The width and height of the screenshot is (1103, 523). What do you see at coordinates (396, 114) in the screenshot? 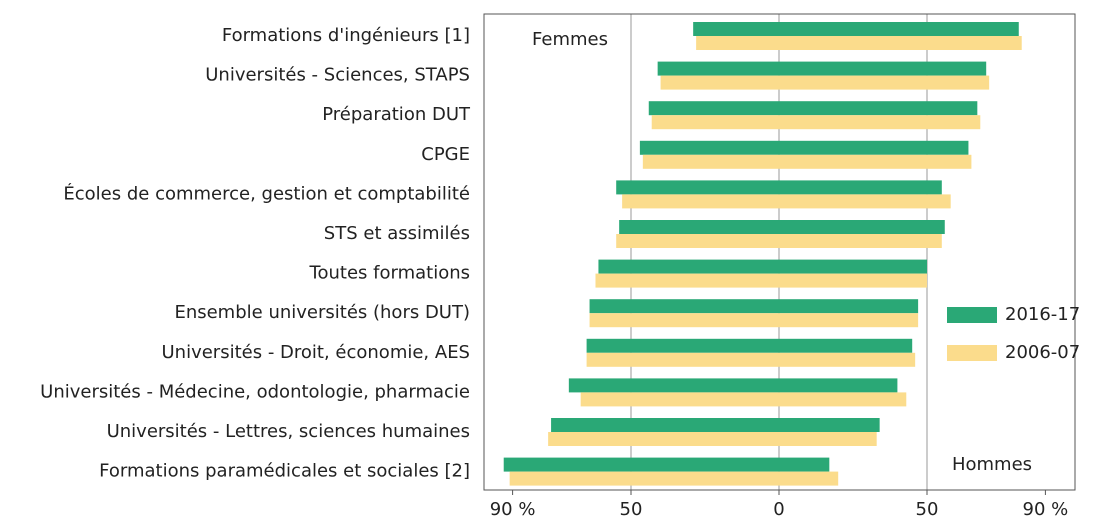
I see `y-tick-label: Préparation DUT` at bounding box center [396, 114].